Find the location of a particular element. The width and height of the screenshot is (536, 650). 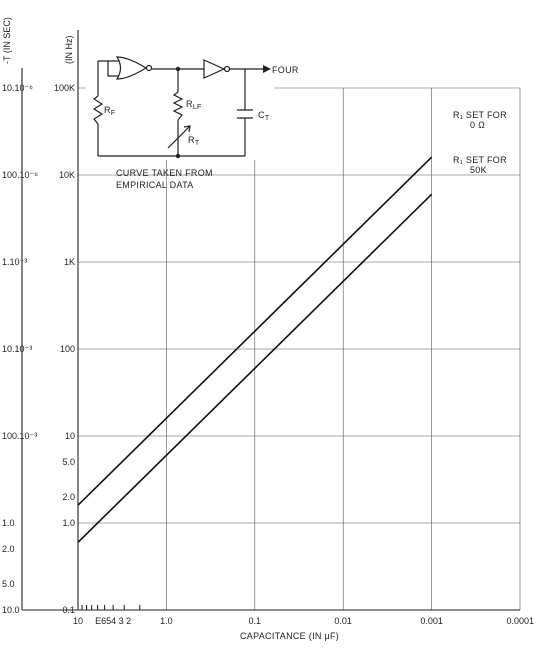

capacitance-tick-2: 1.0 is located at coordinates (166, 621).